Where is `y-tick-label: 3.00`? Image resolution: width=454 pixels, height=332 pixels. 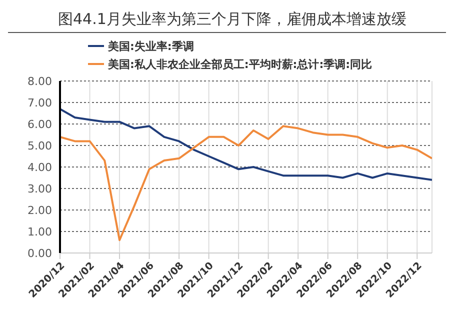 y-tick-label: 3.00 is located at coordinates (40, 189).